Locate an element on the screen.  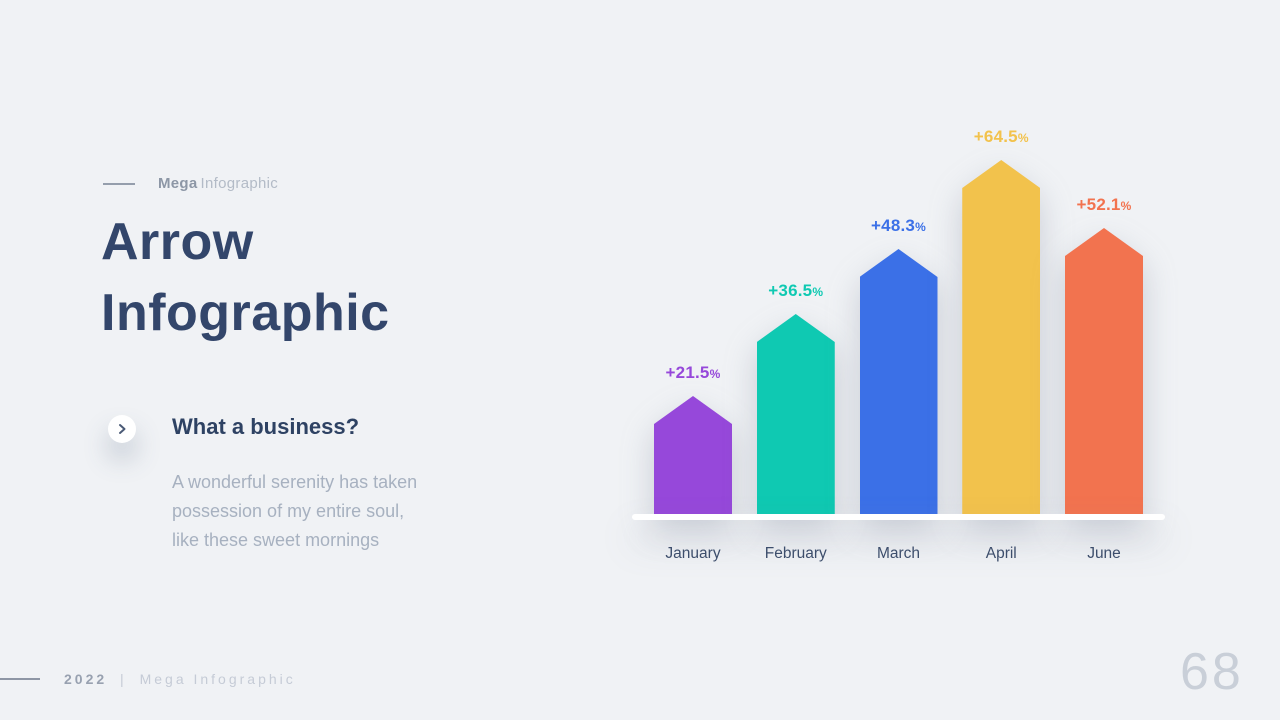
bar-value-label-february: +36.5% is located at coordinates (795, 291).